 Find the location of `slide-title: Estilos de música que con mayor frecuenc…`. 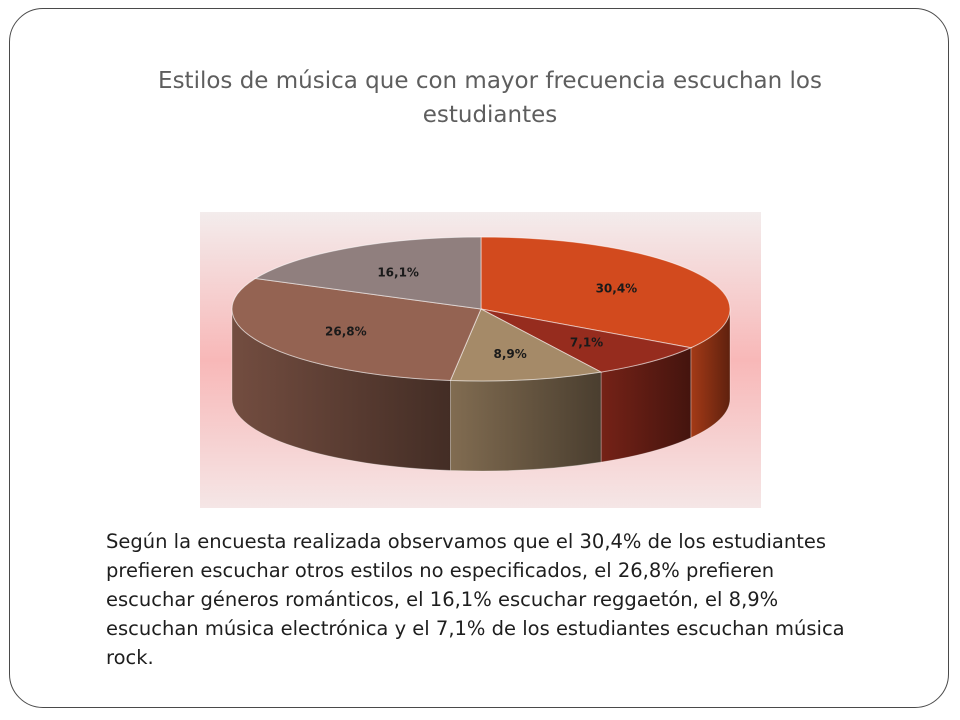

slide-title: Estilos de música que con mayor frecuenc… is located at coordinates (490, 98).